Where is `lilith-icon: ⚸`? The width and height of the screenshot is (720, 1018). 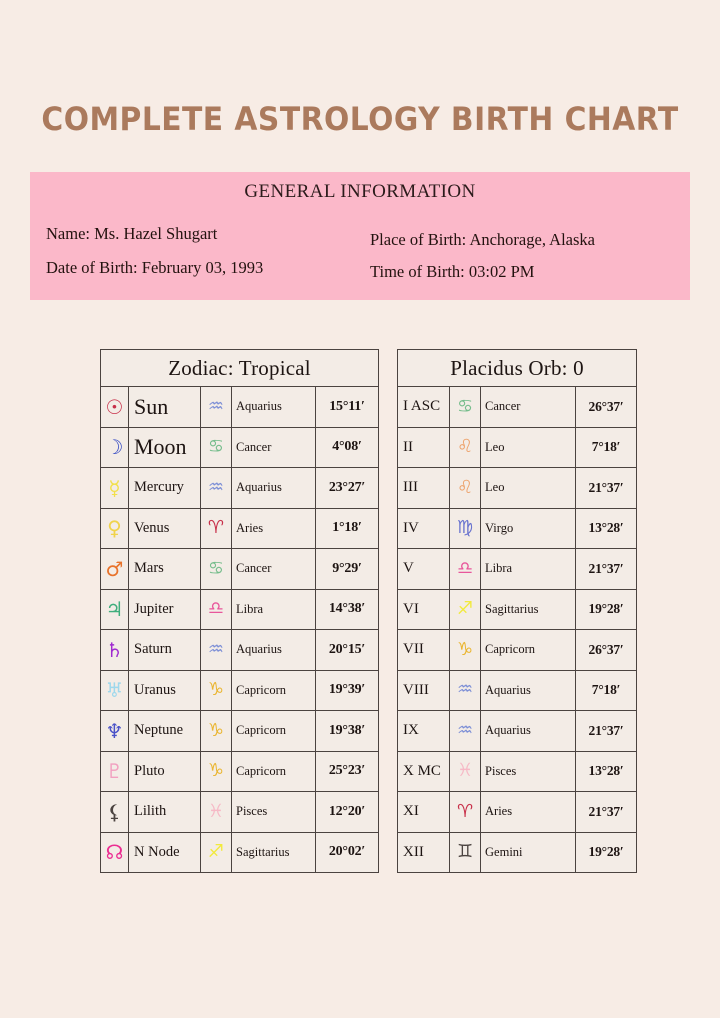 lilith-icon: ⚸ is located at coordinates (114, 812).